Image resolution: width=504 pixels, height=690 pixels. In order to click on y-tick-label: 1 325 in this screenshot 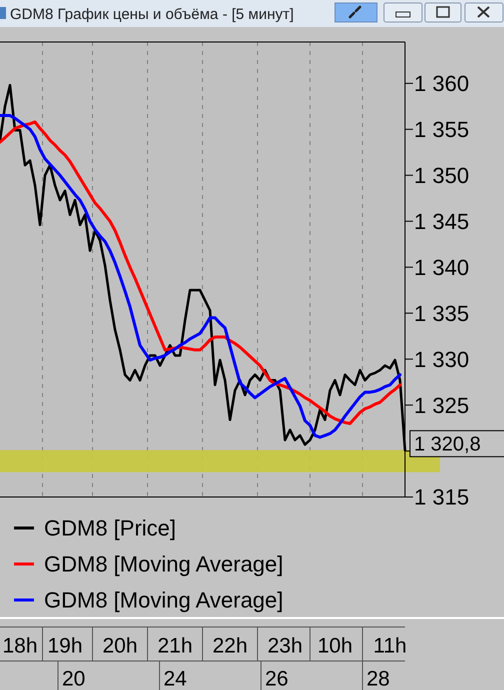, I will do `click(442, 405)`.